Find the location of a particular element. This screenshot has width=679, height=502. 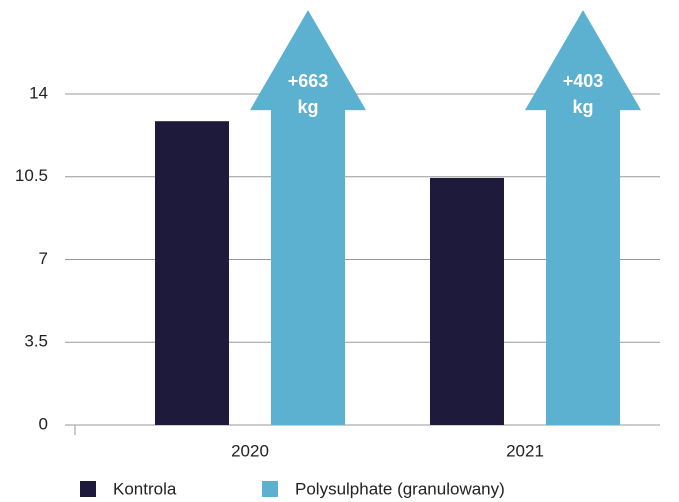

legend-label: Polysulphate (granulowany) is located at coordinates (400, 488).